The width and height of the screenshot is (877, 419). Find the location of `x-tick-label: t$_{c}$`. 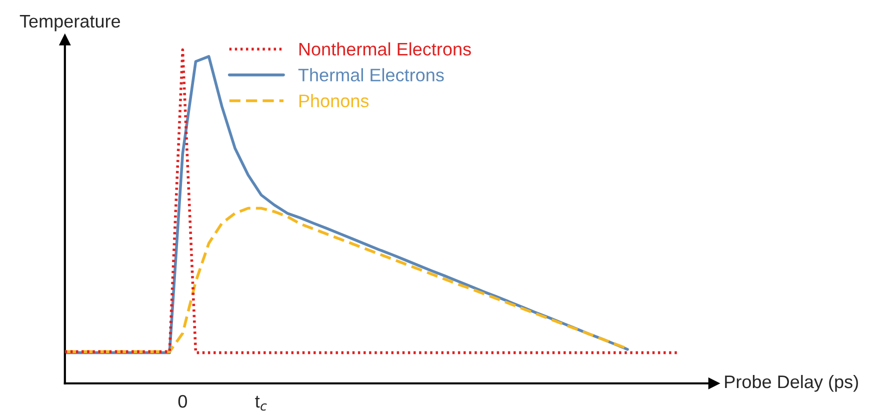

x-tick-label: t$_{c}$ is located at coordinates (261, 403).